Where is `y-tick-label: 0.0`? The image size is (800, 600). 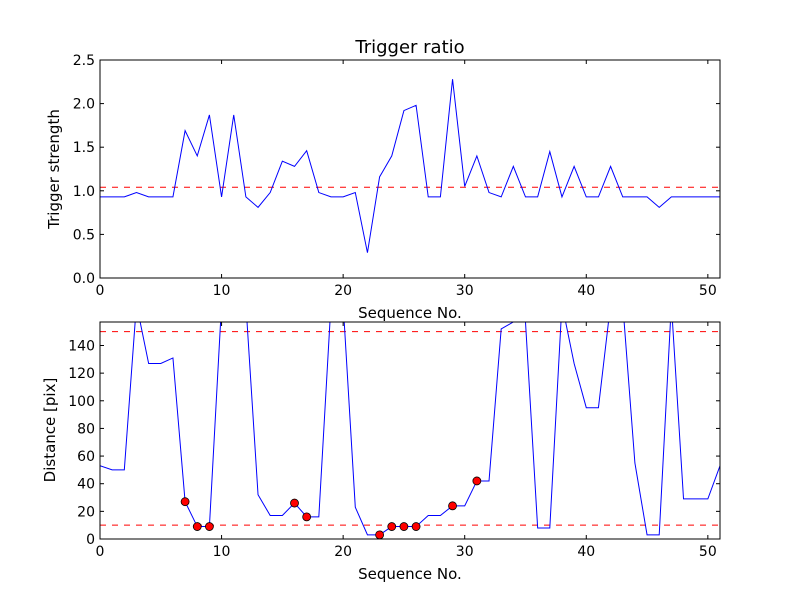
y-tick-label: 0.0 is located at coordinates (84, 279).